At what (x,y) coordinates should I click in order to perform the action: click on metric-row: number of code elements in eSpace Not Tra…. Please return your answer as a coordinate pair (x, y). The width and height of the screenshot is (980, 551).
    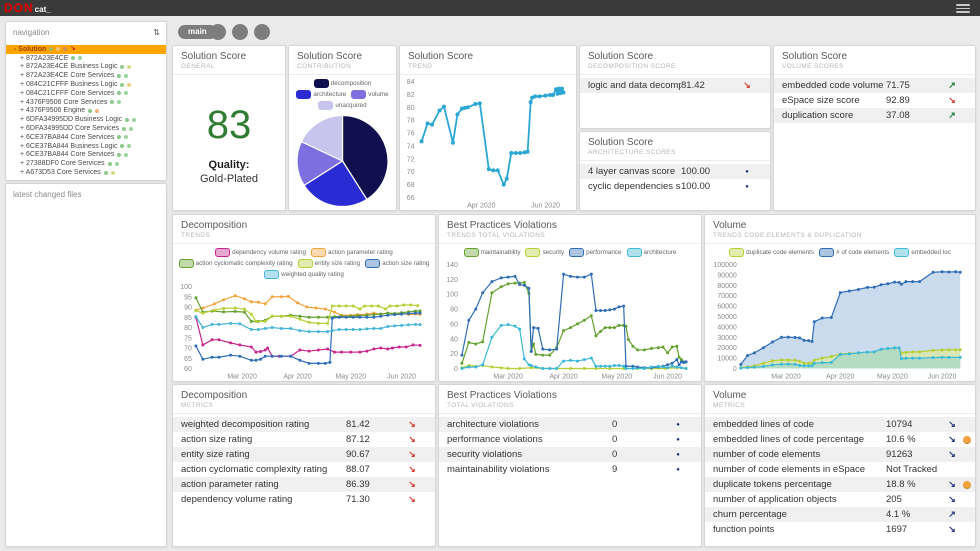
    Looking at the image, I should click on (840, 469).